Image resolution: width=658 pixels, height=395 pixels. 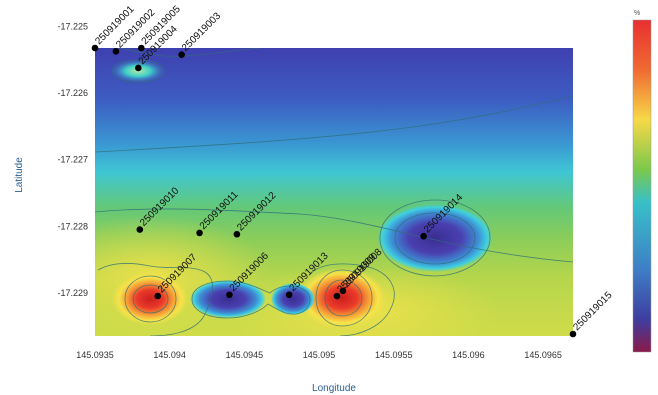 I want to click on y-tick-label: -17.228, so click(x=72, y=226).